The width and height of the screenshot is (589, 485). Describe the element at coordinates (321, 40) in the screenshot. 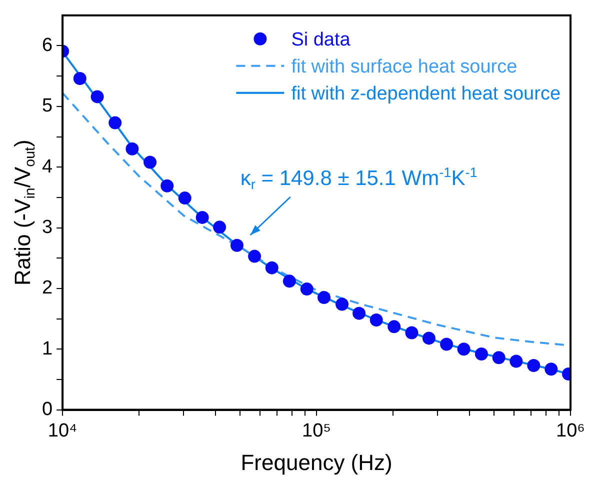

I see `legend-label: Si data` at that location.